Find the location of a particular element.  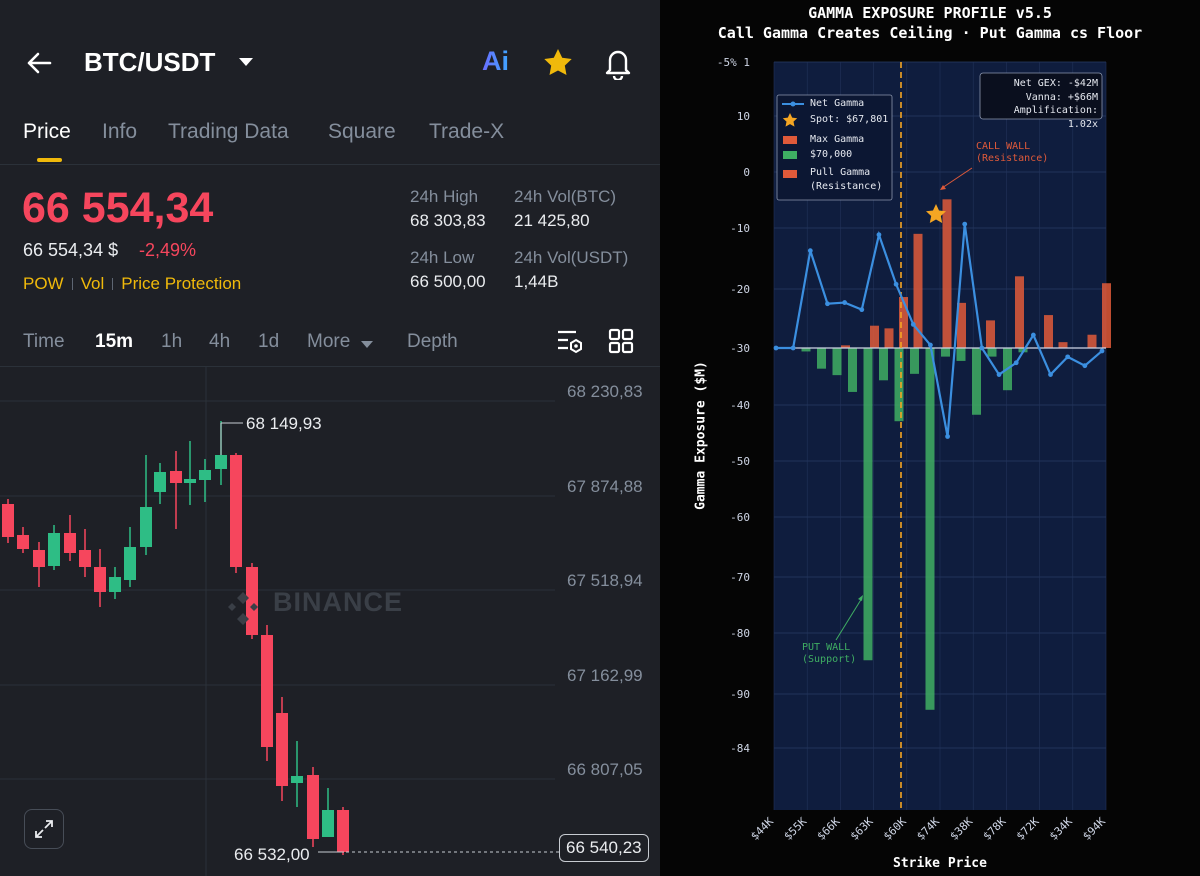

low-24h-label: 24h Low is located at coordinates (442, 257).